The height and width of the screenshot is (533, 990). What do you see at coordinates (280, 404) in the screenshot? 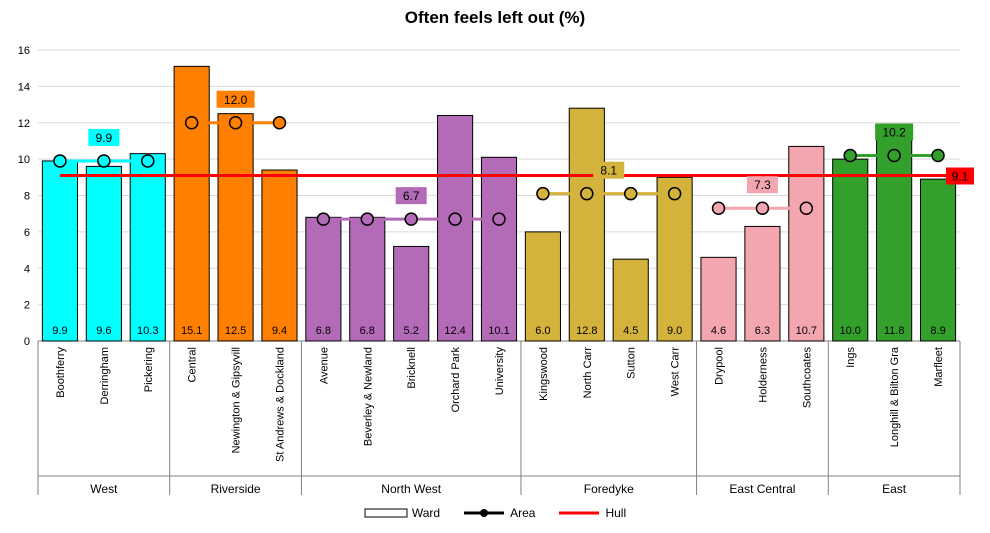
I see `ward-name-label: St Andrews & Dockland` at bounding box center [280, 404].